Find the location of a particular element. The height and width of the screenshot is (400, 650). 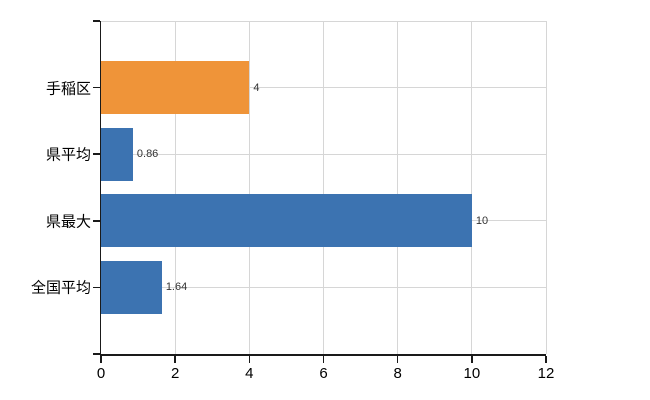

x-axis-tick-label: 6 is located at coordinates (323, 373).